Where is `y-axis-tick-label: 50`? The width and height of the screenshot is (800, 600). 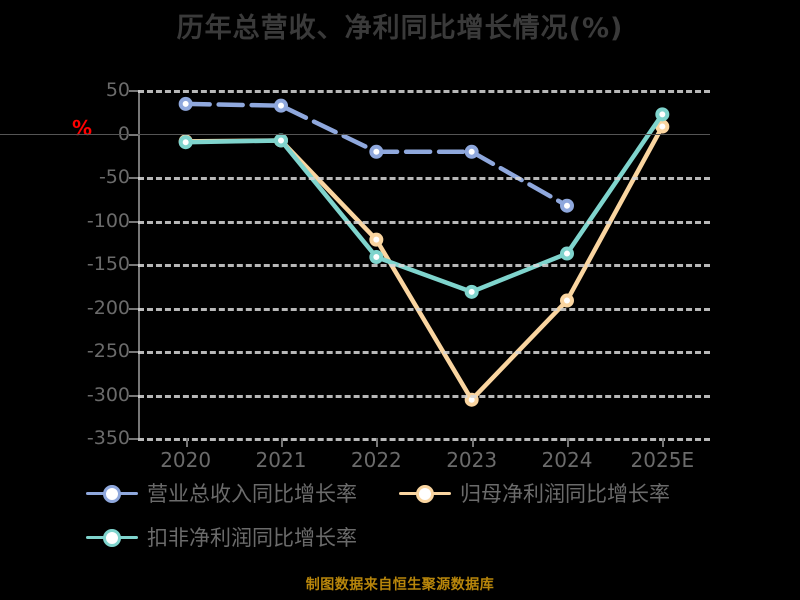 y-axis-tick-label: 50 is located at coordinates (117, 90).